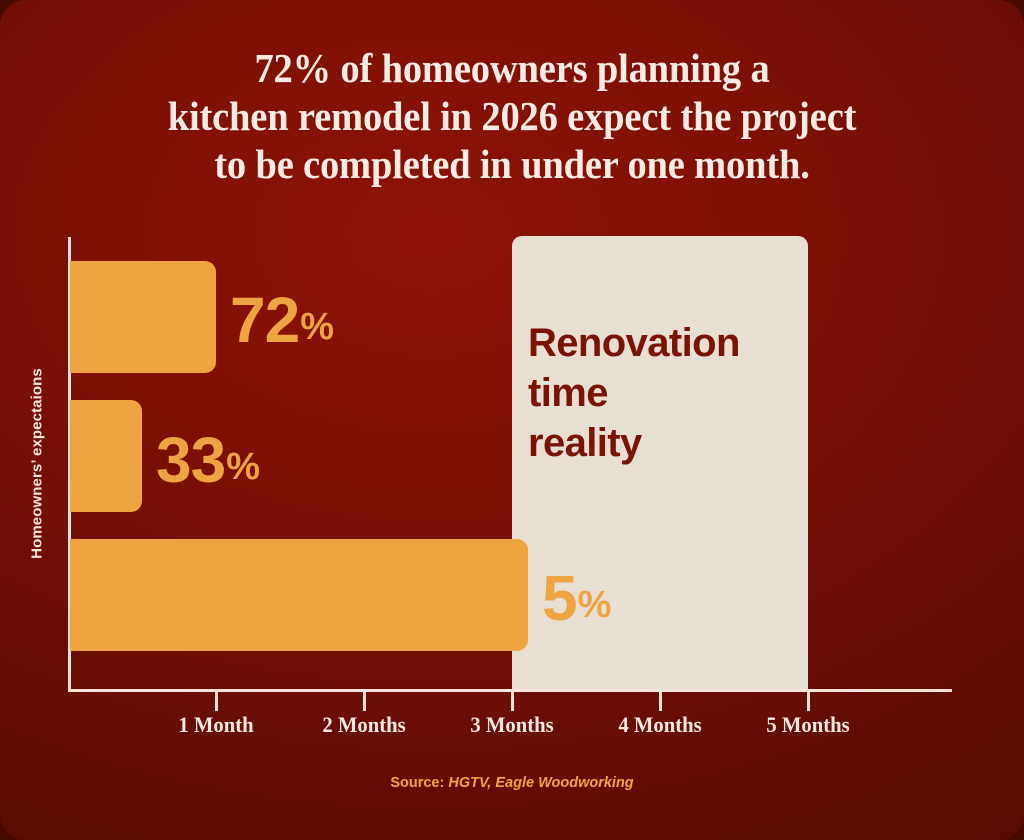  What do you see at coordinates (662, 393) in the screenshot?
I see `renovation-reality-label: Renovation time reality` at bounding box center [662, 393].